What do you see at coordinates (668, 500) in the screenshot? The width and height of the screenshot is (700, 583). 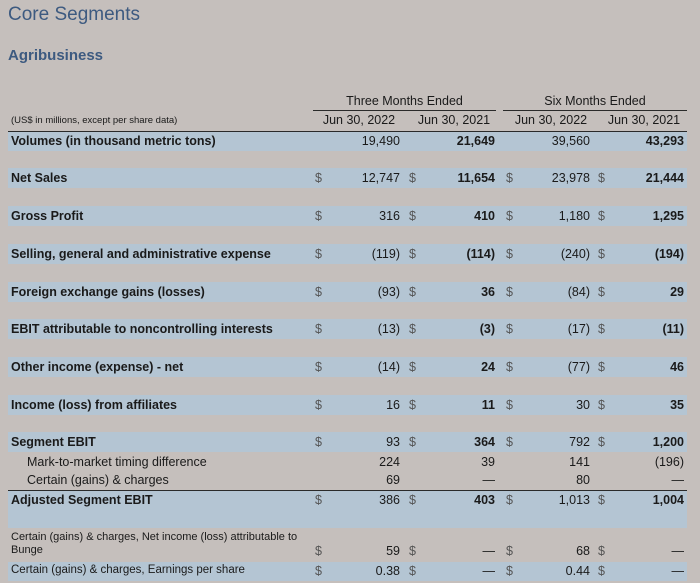 I see `cell-value: 1,004` at bounding box center [668, 500].